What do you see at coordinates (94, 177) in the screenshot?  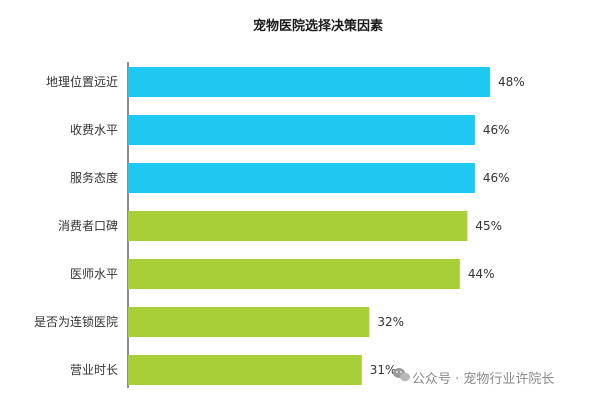 I see `category-label: 服务态度` at bounding box center [94, 177].